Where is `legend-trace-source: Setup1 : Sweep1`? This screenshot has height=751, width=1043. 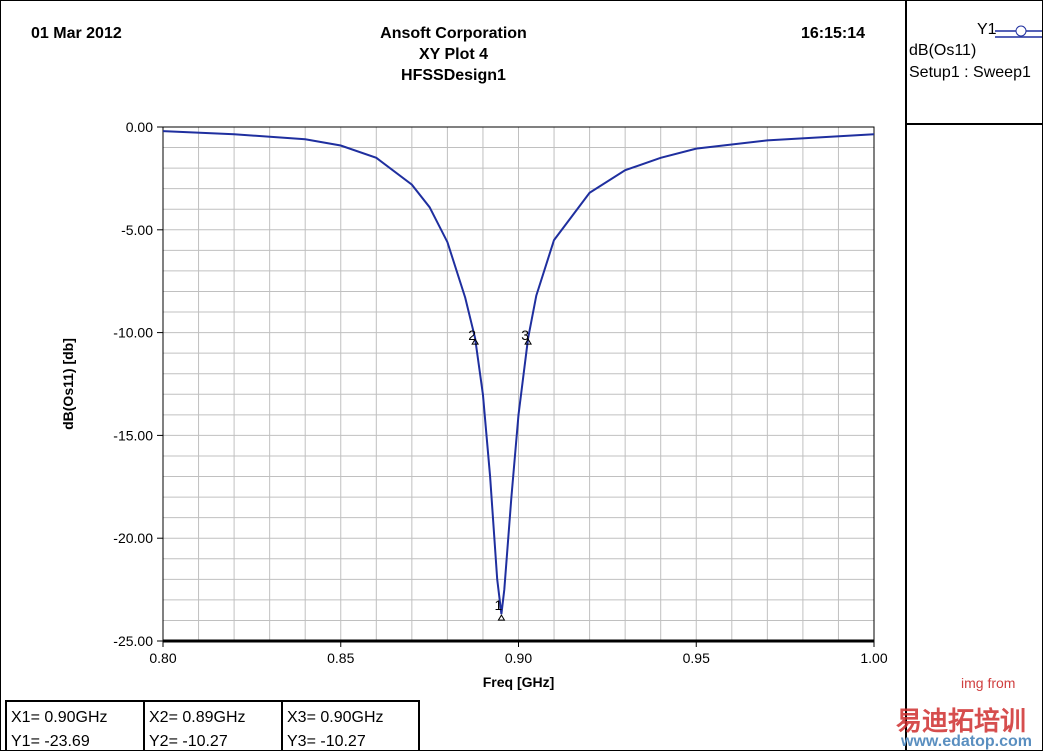 legend-trace-source: Setup1 : Sweep1 is located at coordinates (970, 72).